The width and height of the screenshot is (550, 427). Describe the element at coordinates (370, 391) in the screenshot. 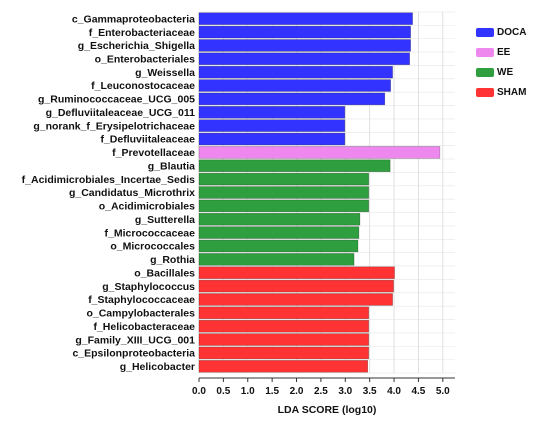

I see `x-tick-label: 3.5` at that location.